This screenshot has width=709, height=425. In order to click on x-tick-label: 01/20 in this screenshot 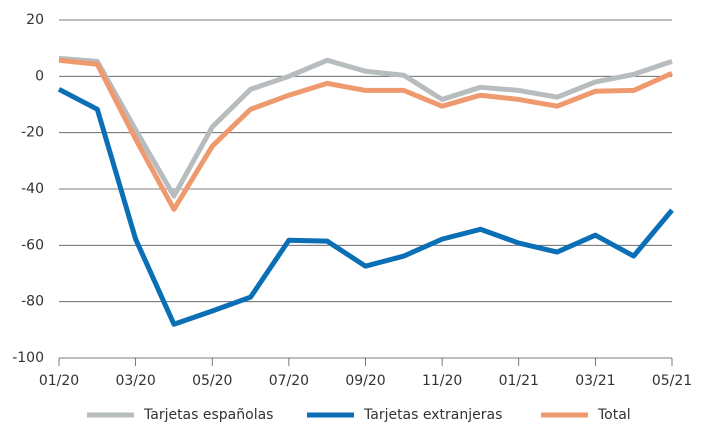, I will do `click(59, 381)`.